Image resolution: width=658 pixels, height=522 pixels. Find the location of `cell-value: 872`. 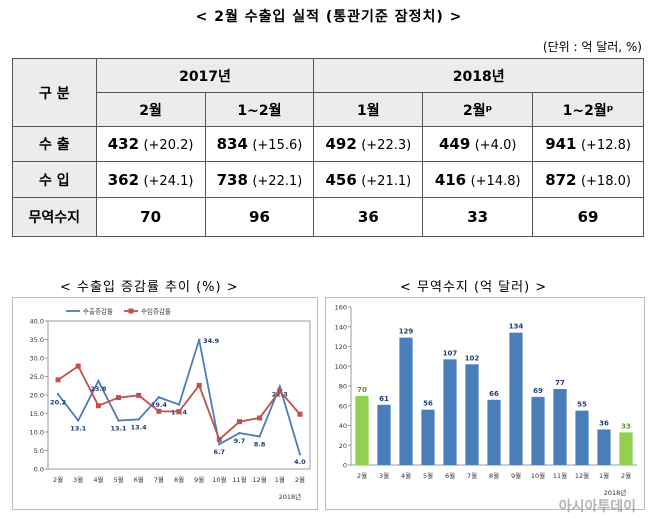

cell-value: 872 is located at coordinates (561, 179).